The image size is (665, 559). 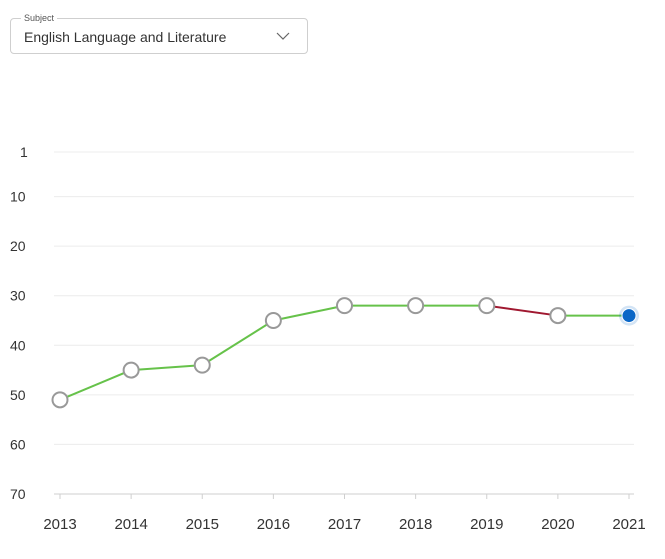 I want to click on data-point-2013, so click(x=60, y=400).